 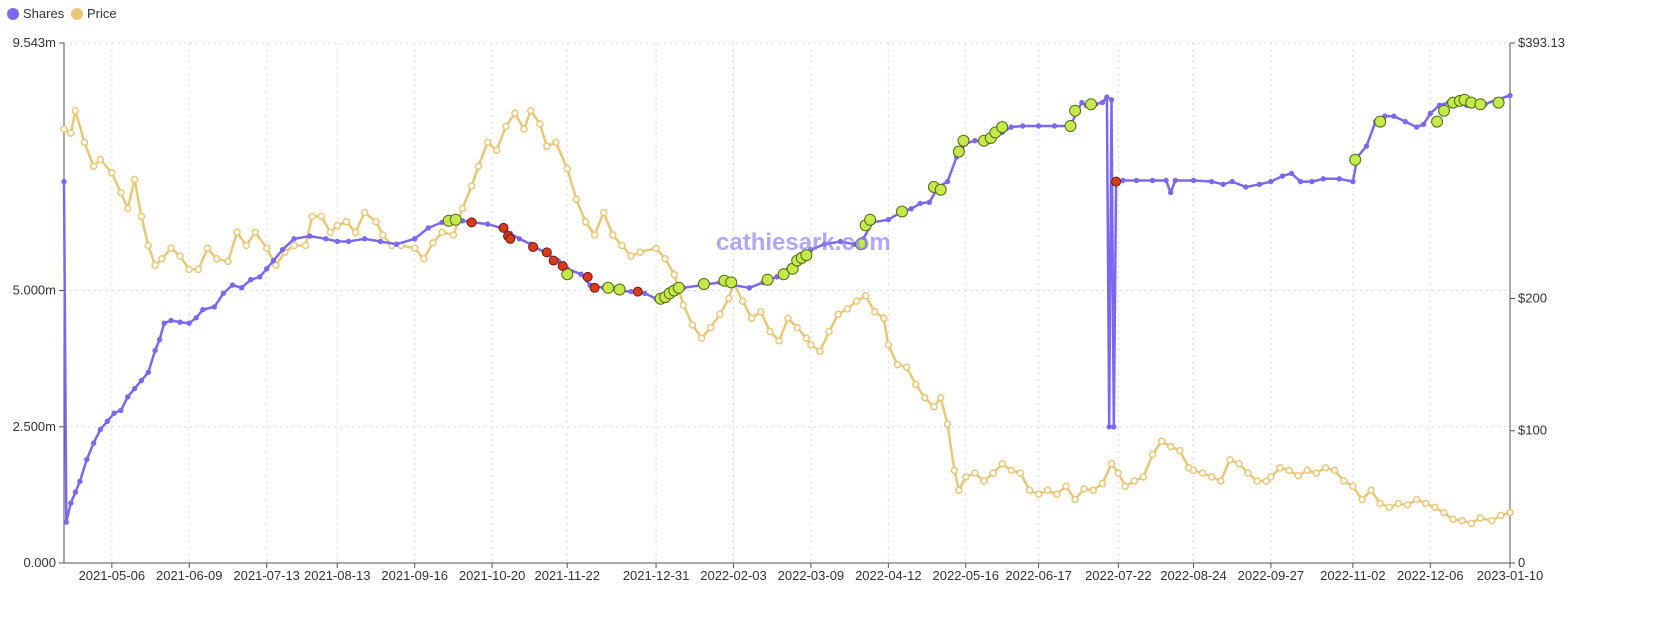 What do you see at coordinates (77, 14) in the screenshot?
I see `legend-swatch-price` at bounding box center [77, 14].